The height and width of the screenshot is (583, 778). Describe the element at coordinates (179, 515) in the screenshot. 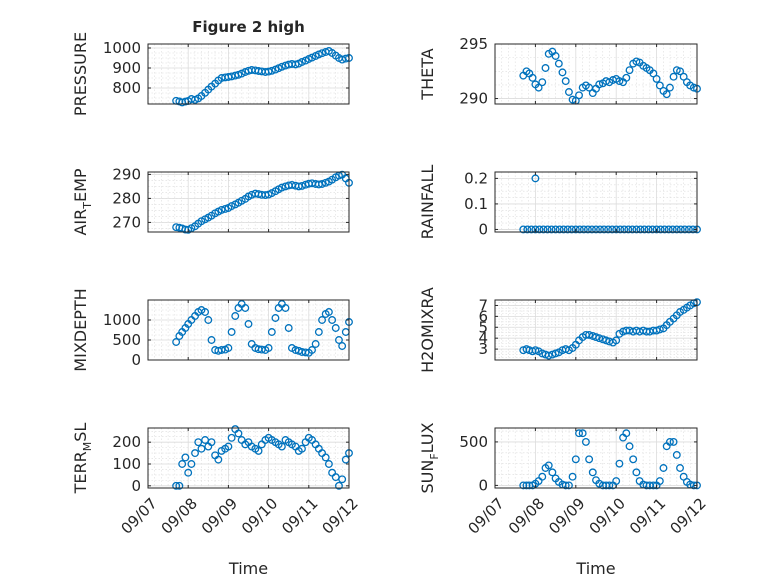

I see `x-tick-label: 09/08` at that location.